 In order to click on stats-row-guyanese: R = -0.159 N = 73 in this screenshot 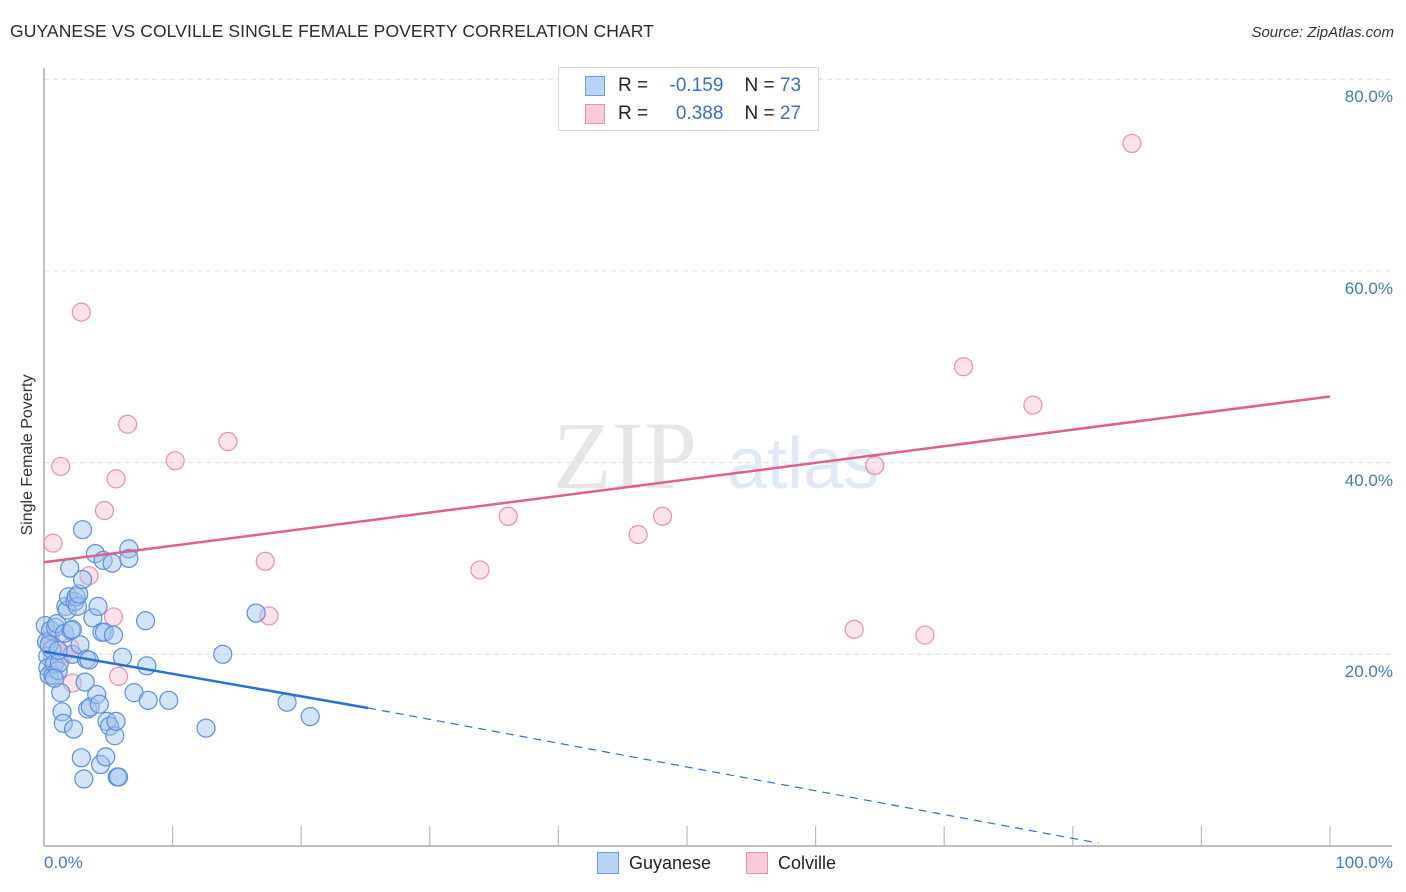, I will do `click(693, 86)`.